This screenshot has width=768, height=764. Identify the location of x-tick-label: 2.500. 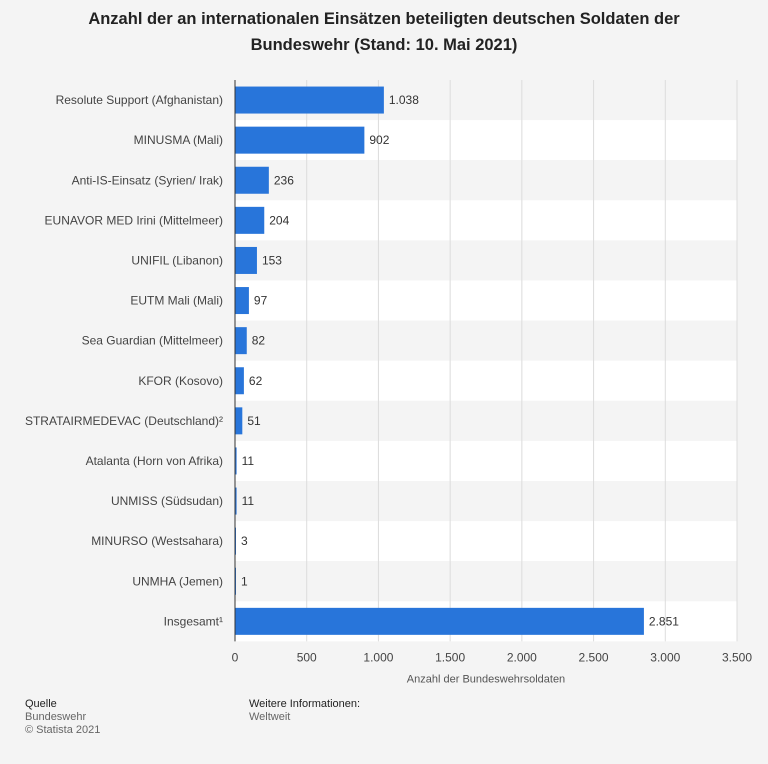
(594, 657).